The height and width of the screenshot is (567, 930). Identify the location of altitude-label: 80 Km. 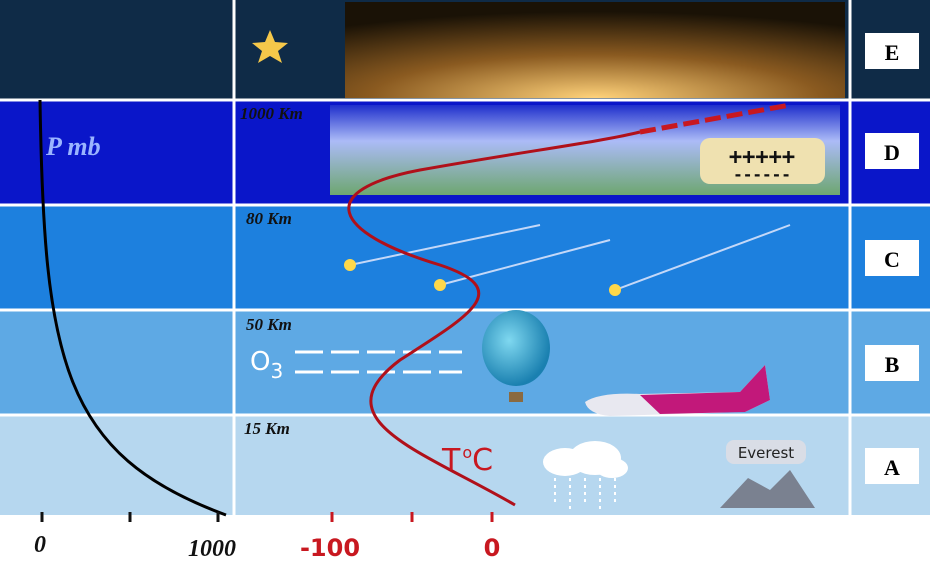
(269, 218).